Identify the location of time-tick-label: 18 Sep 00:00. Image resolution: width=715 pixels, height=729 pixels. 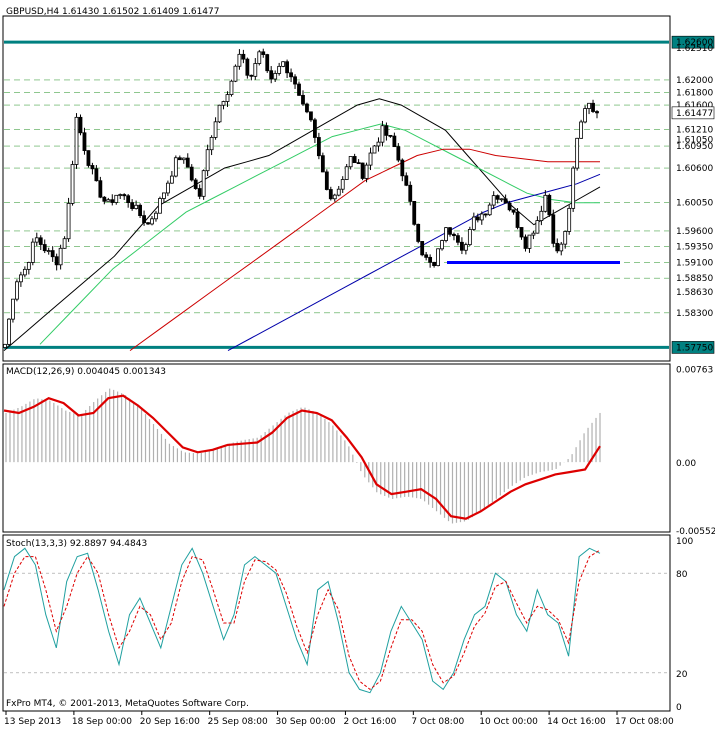
(102, 722).